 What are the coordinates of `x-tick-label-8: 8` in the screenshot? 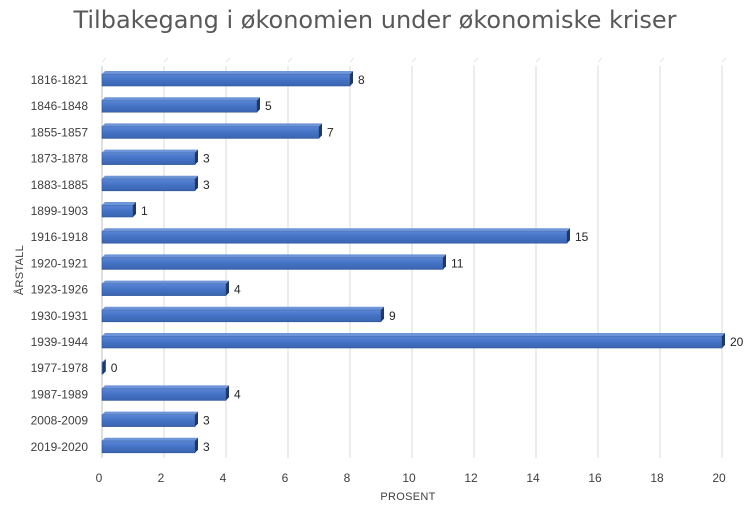 It's located at (347, 478).